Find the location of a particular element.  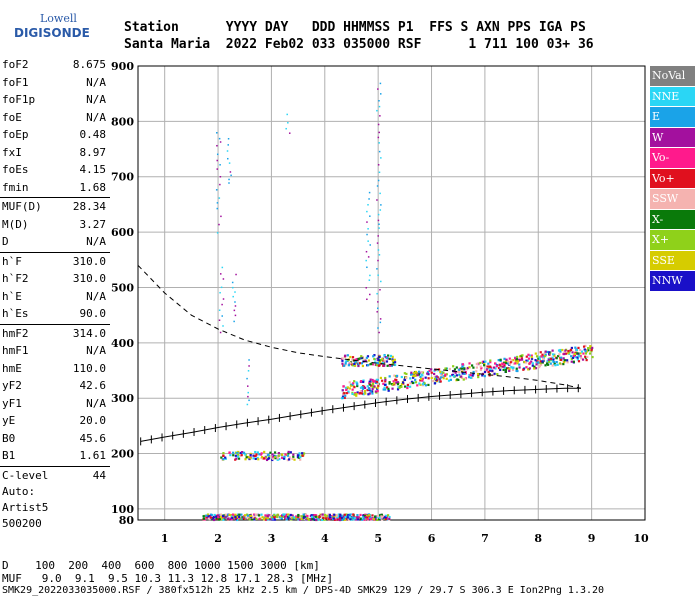

param-value: 28.34 is located at coordinates (89, 206).